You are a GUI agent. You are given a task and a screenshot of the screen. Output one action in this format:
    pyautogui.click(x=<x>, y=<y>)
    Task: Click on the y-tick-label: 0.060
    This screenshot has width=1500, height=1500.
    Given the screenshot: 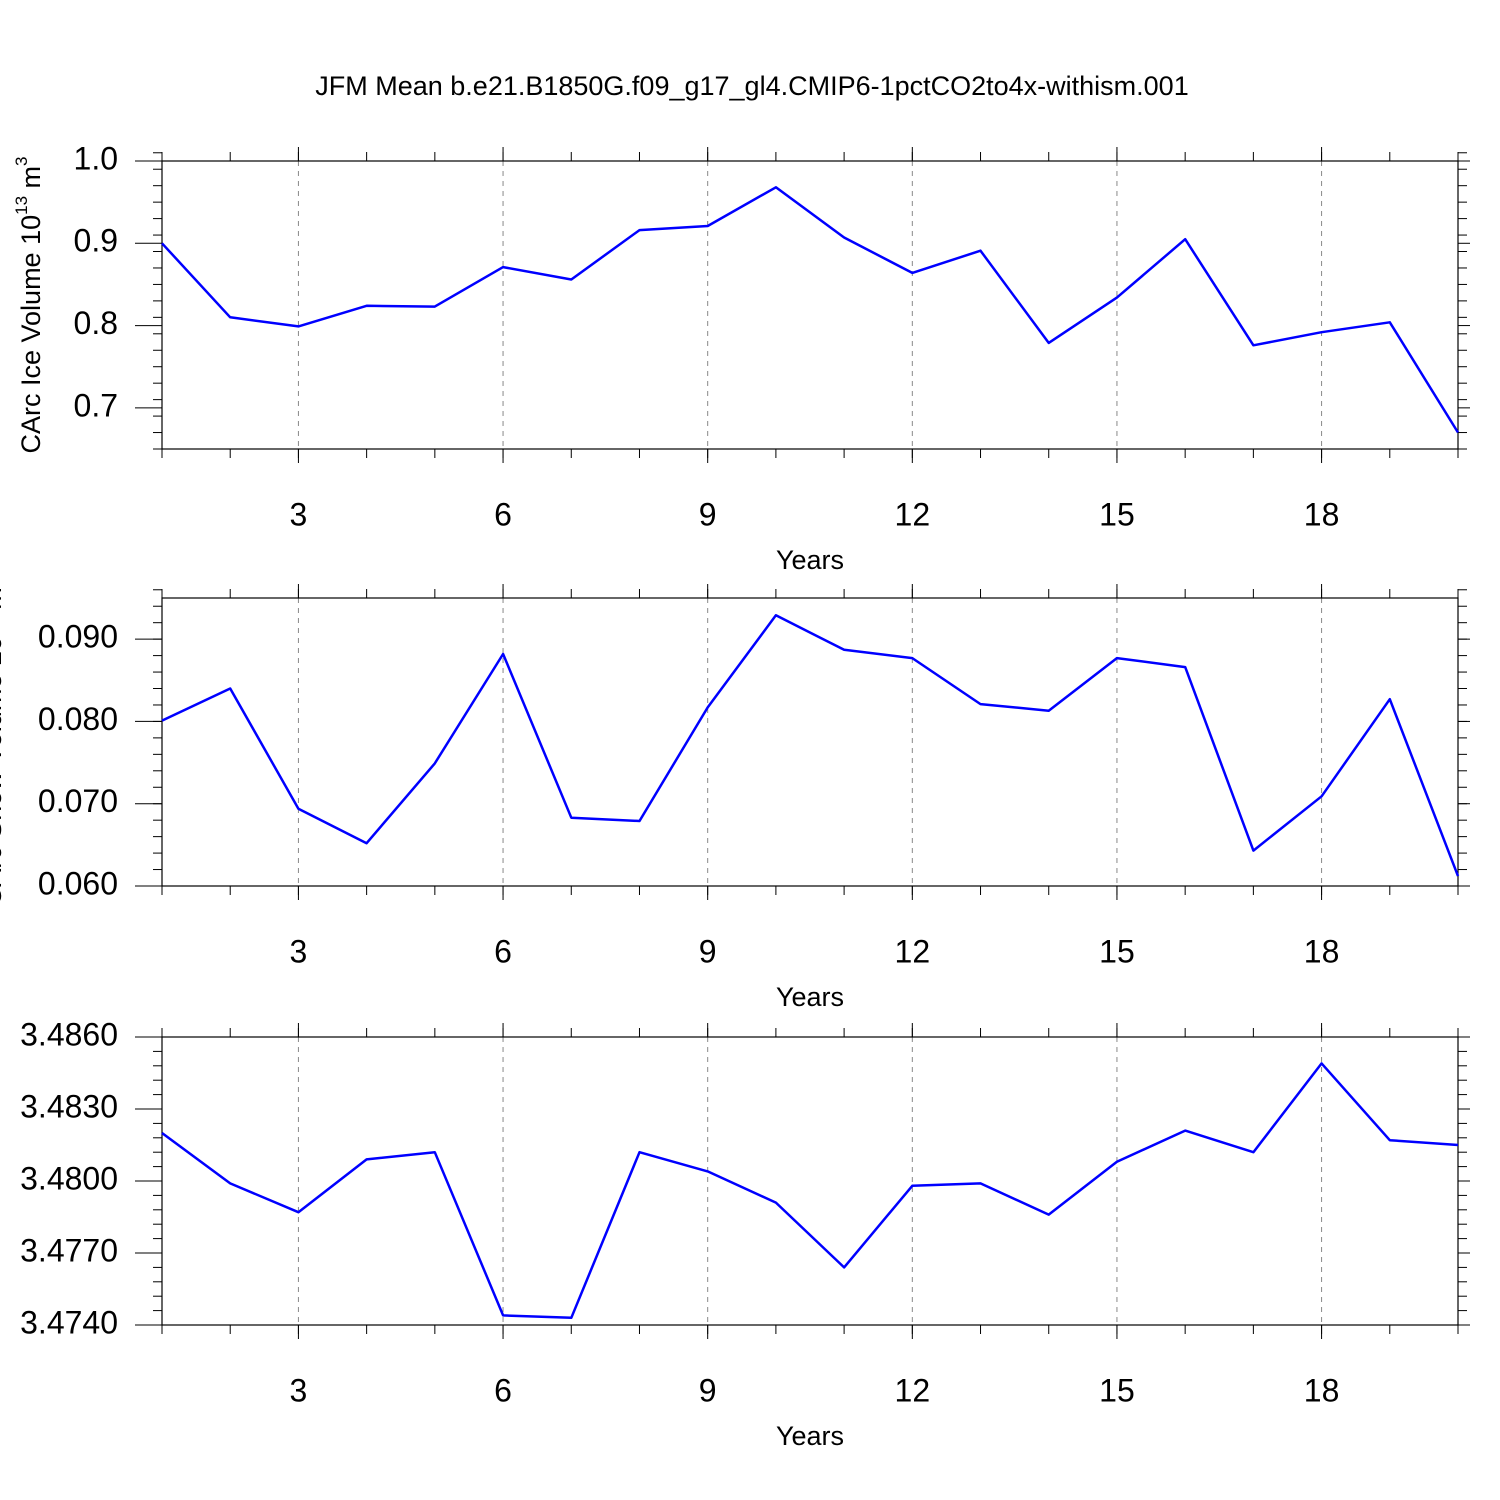 What is the action you would take?
    pyautogui.click(x=78, y=883)
    